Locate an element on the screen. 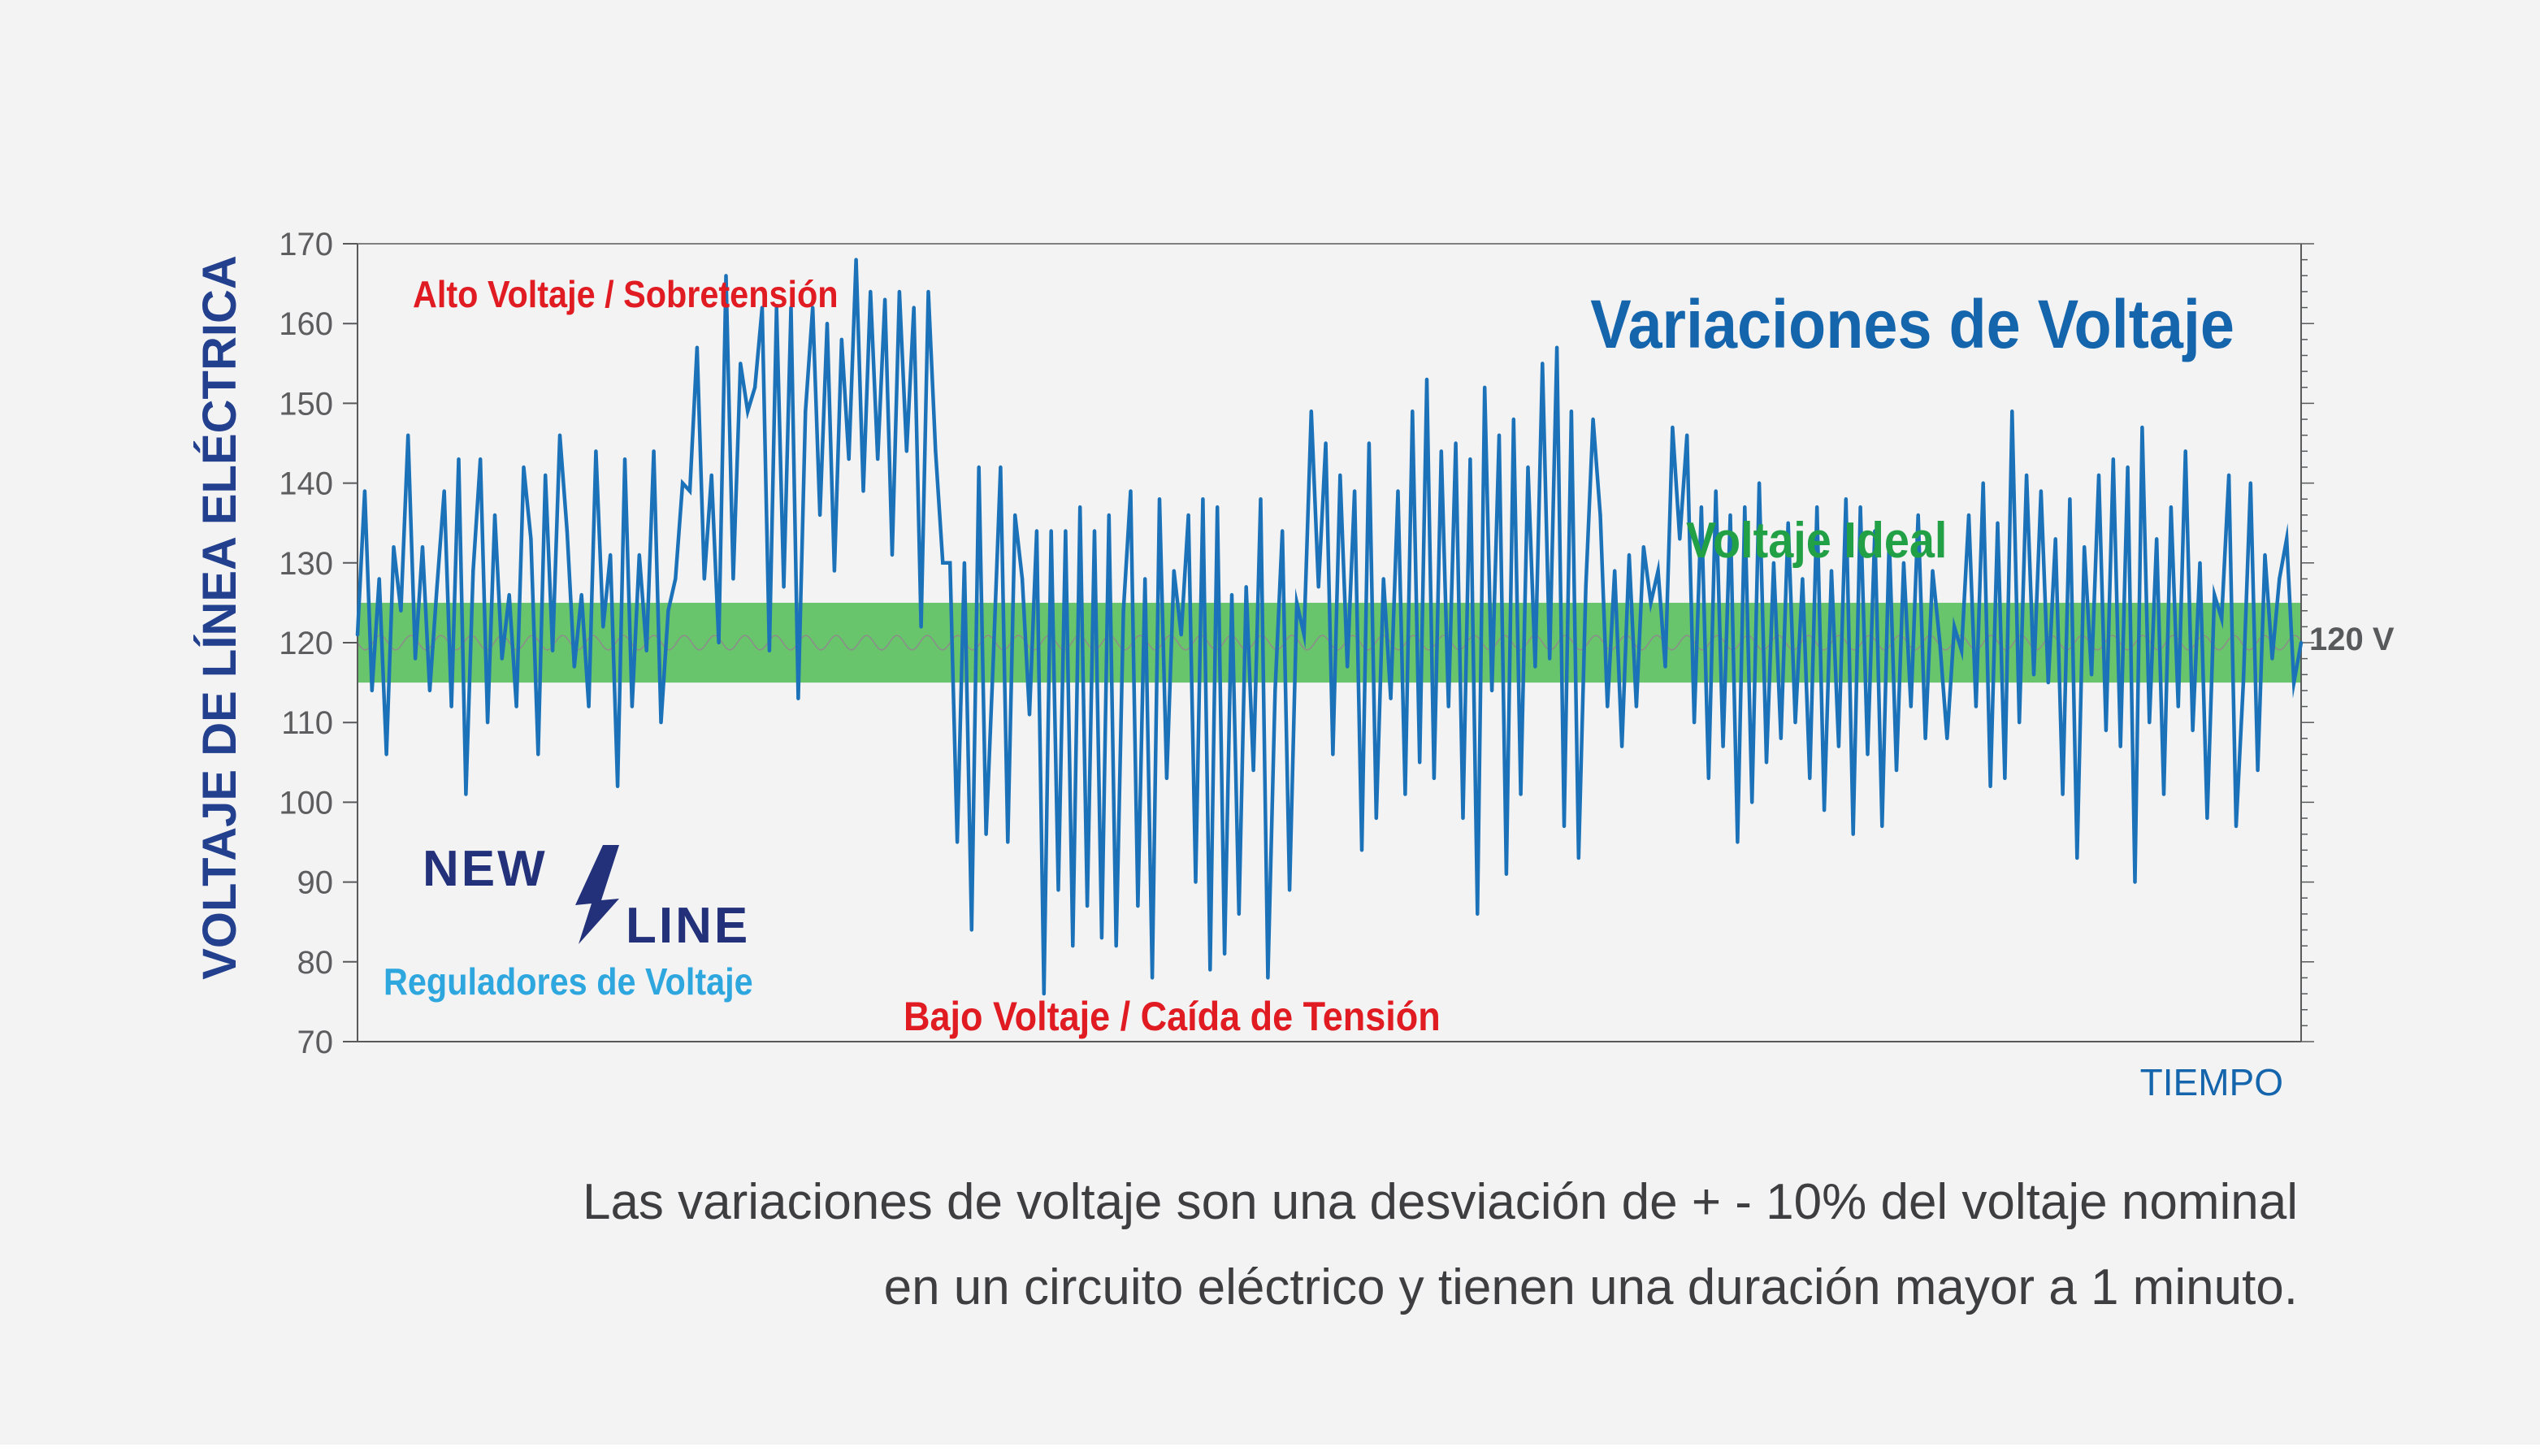 The image size is (2540, 1456). brand-name-bottom: LINE is located at coordinates (688, 926).